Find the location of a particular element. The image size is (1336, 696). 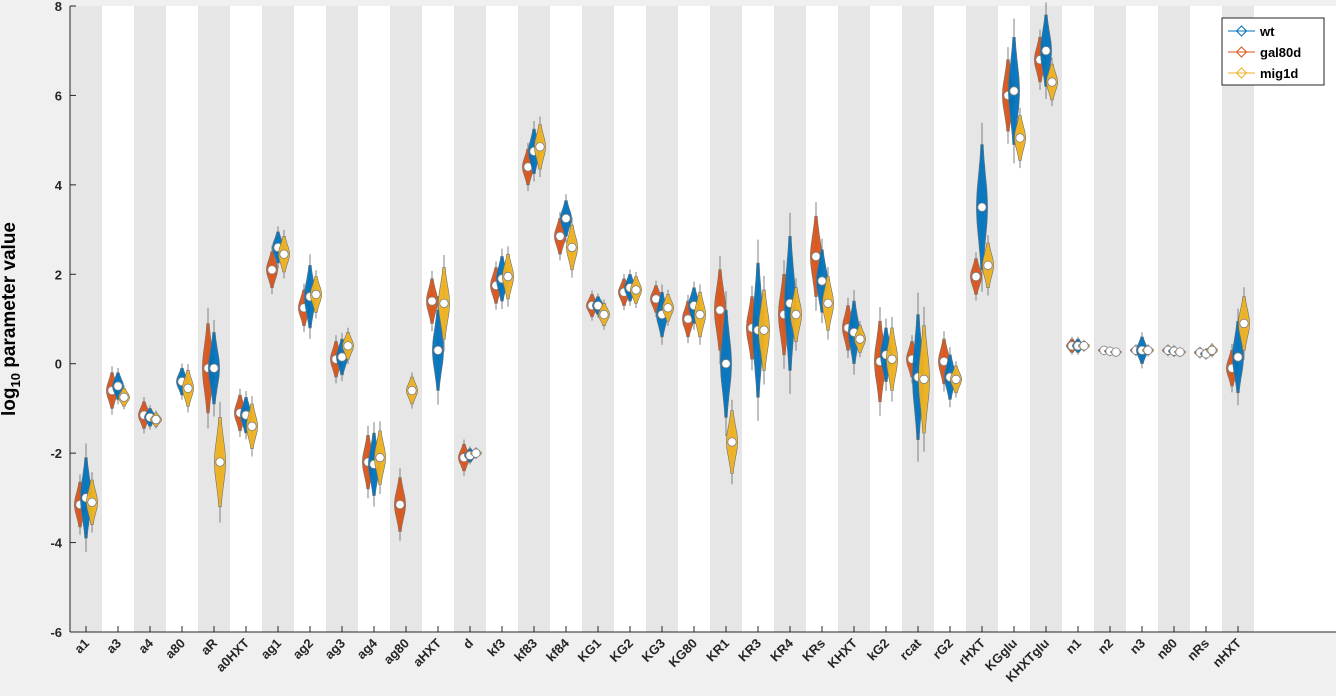

category-band-rHXT is located at coordinates (982, 319).